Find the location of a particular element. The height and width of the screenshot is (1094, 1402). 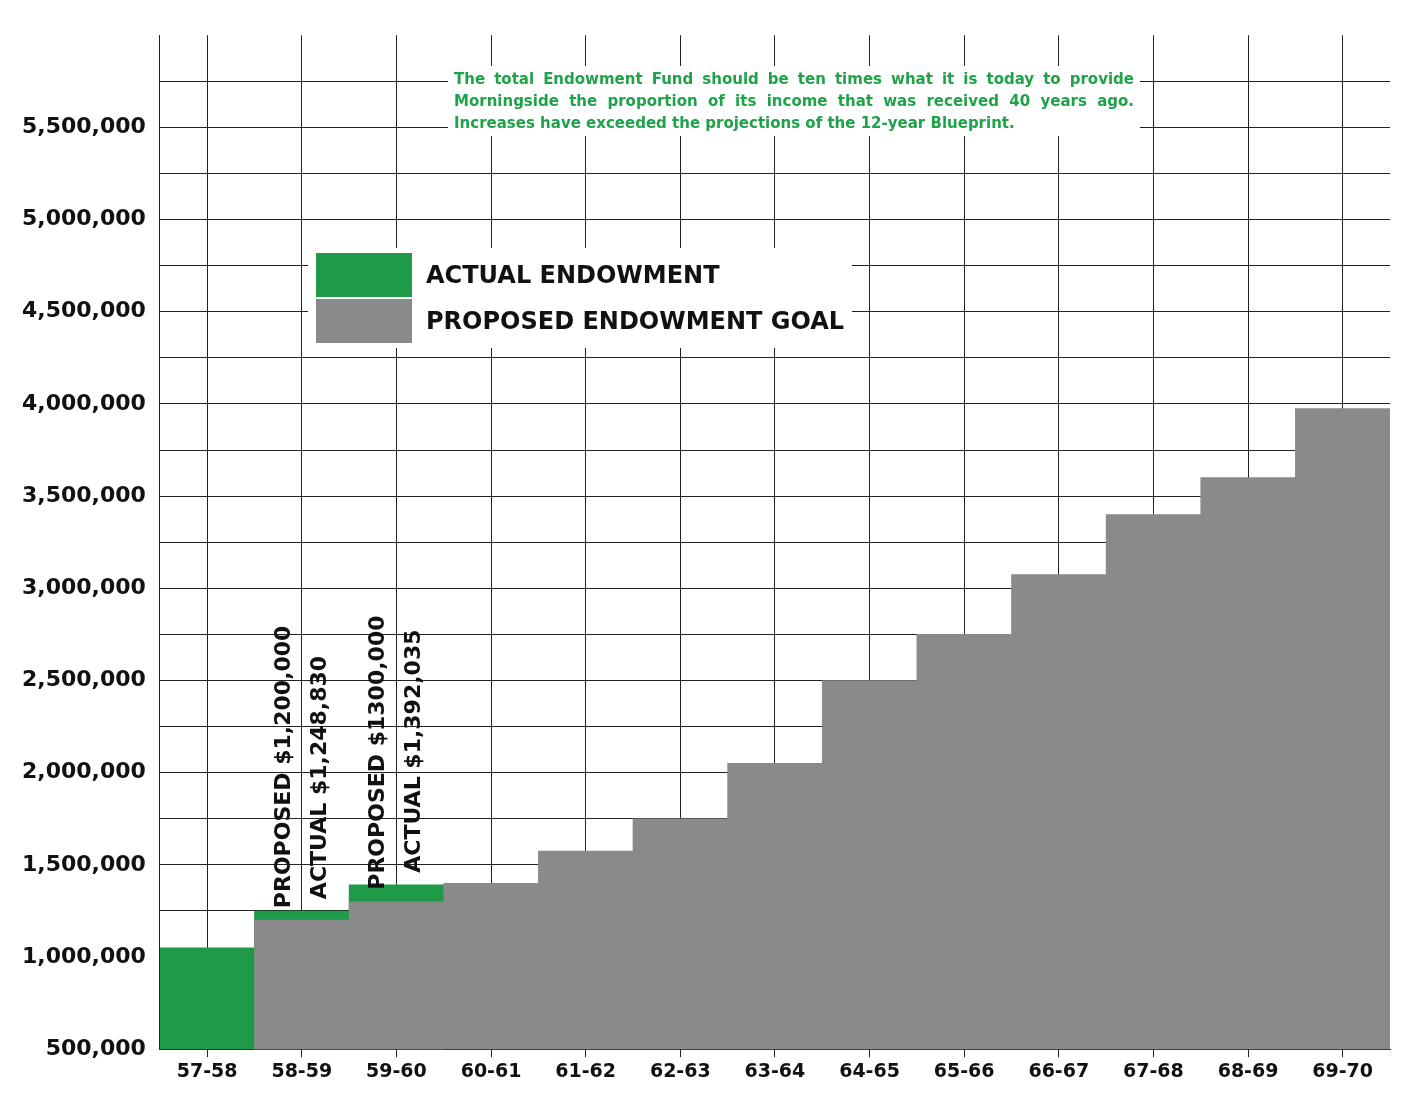

x-tick-label: 59-60 is located at coordinates (396, 1069).